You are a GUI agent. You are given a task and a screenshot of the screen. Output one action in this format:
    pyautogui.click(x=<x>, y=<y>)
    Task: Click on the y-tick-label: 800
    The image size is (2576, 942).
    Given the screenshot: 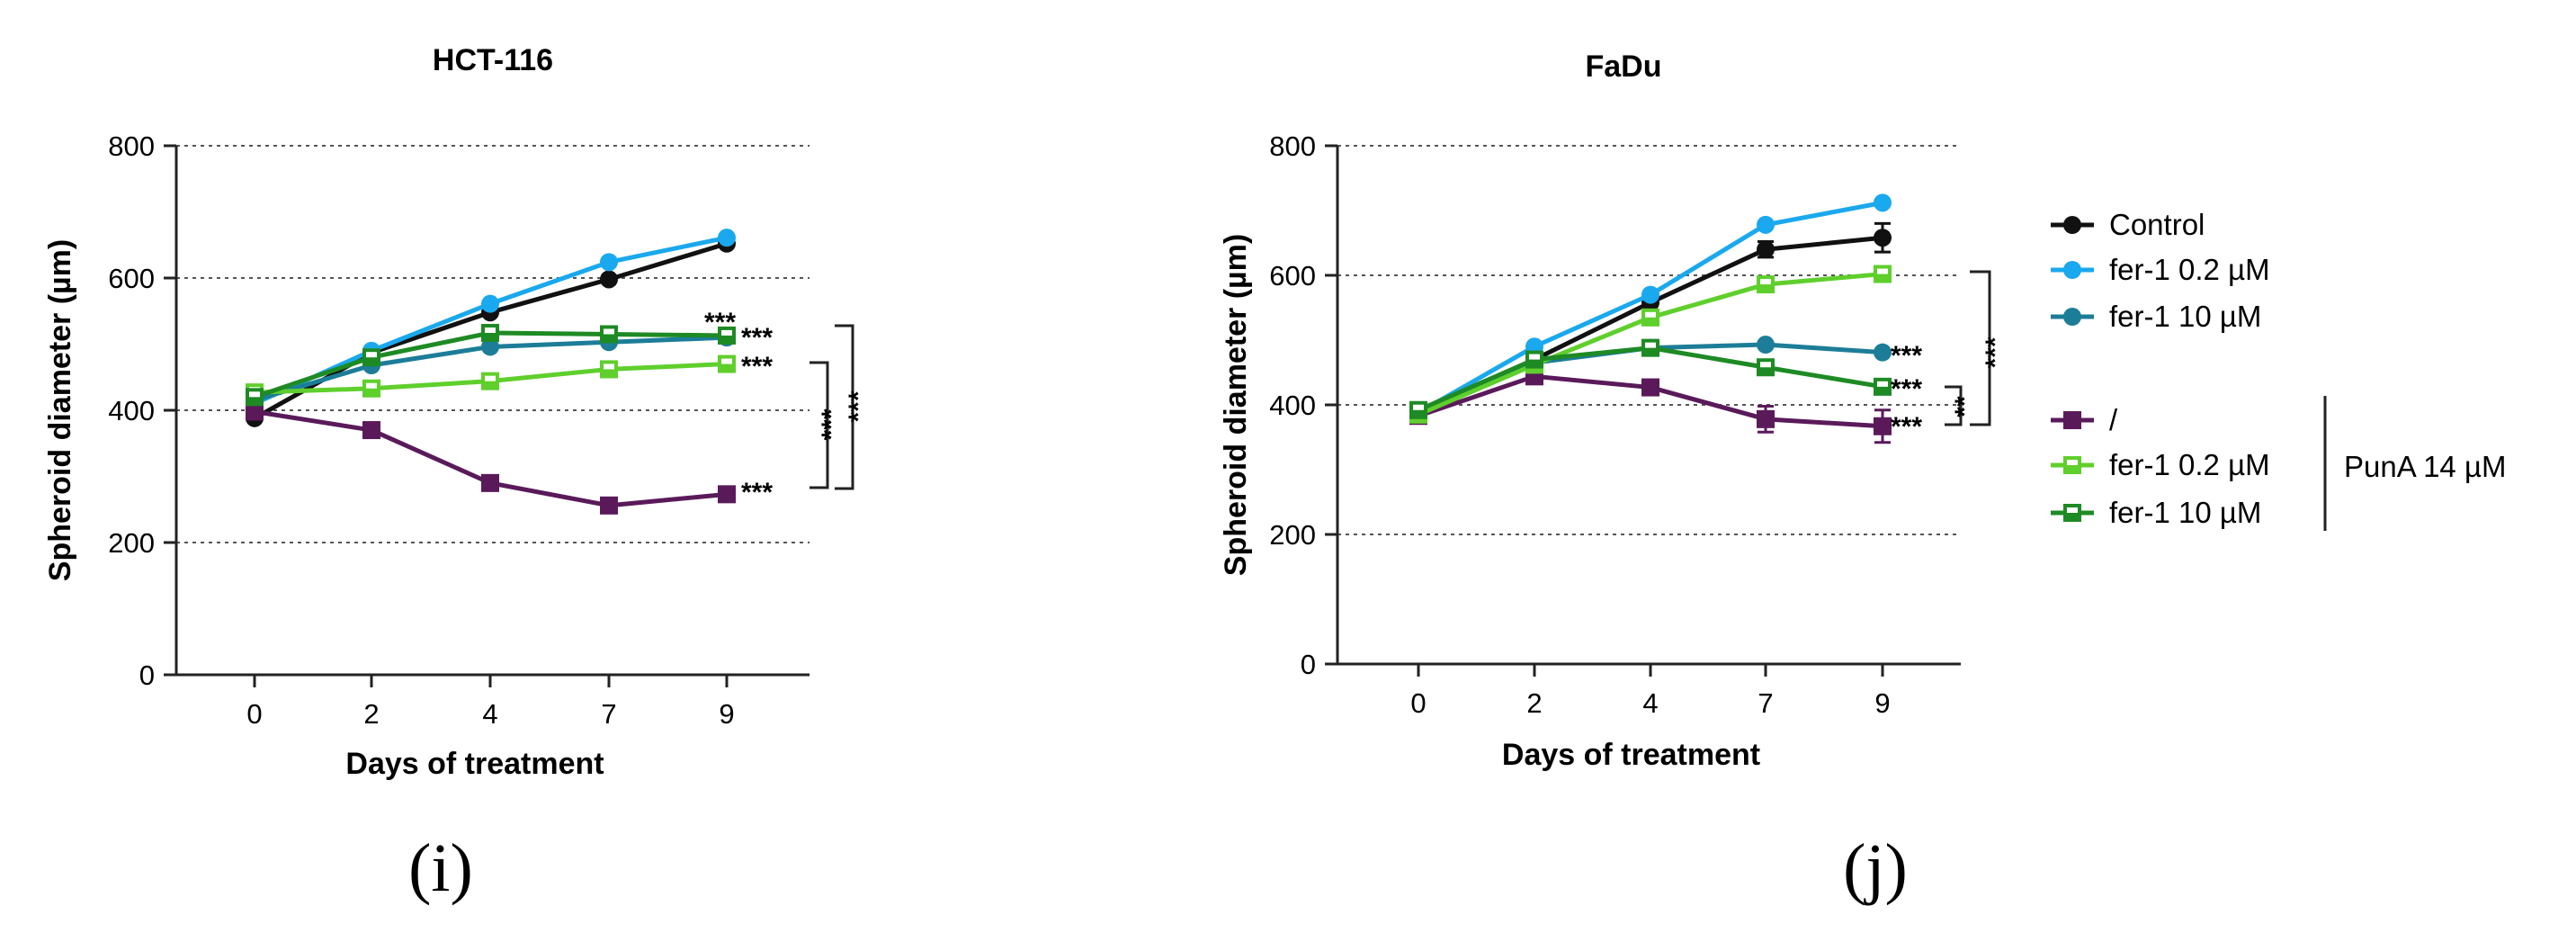 What is the action you would take?
    pyautogui.click(x=1292, y=146)
    